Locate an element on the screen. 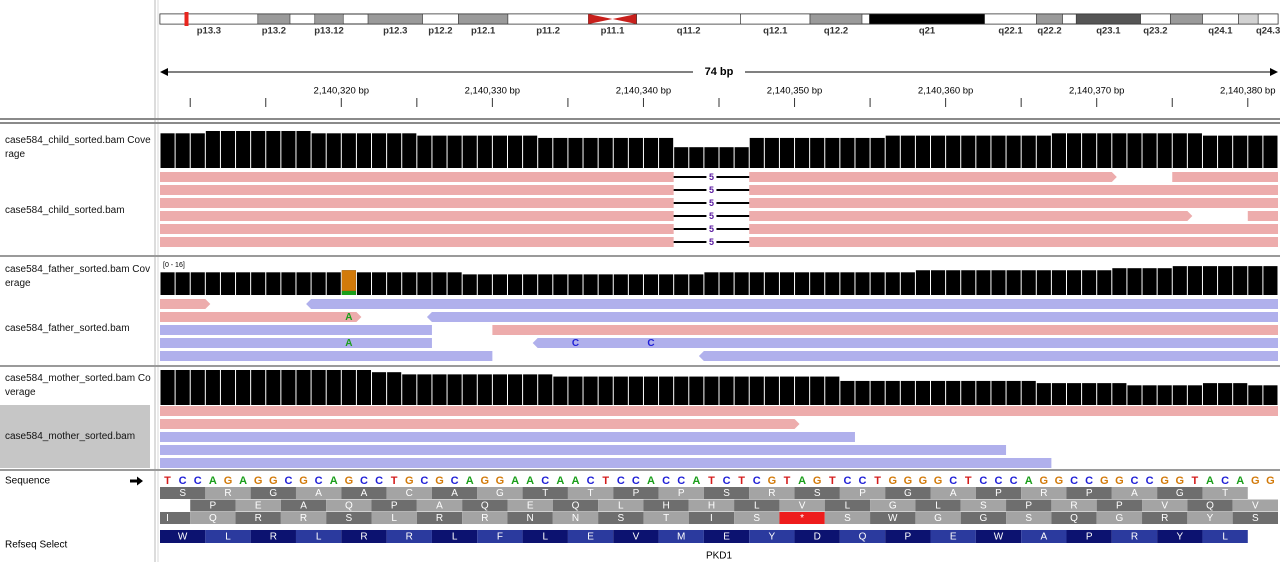 Image resolution: width=1280 pixels, height=562 pixels. deletion-label: 5 is located at coordinates (711, 242).